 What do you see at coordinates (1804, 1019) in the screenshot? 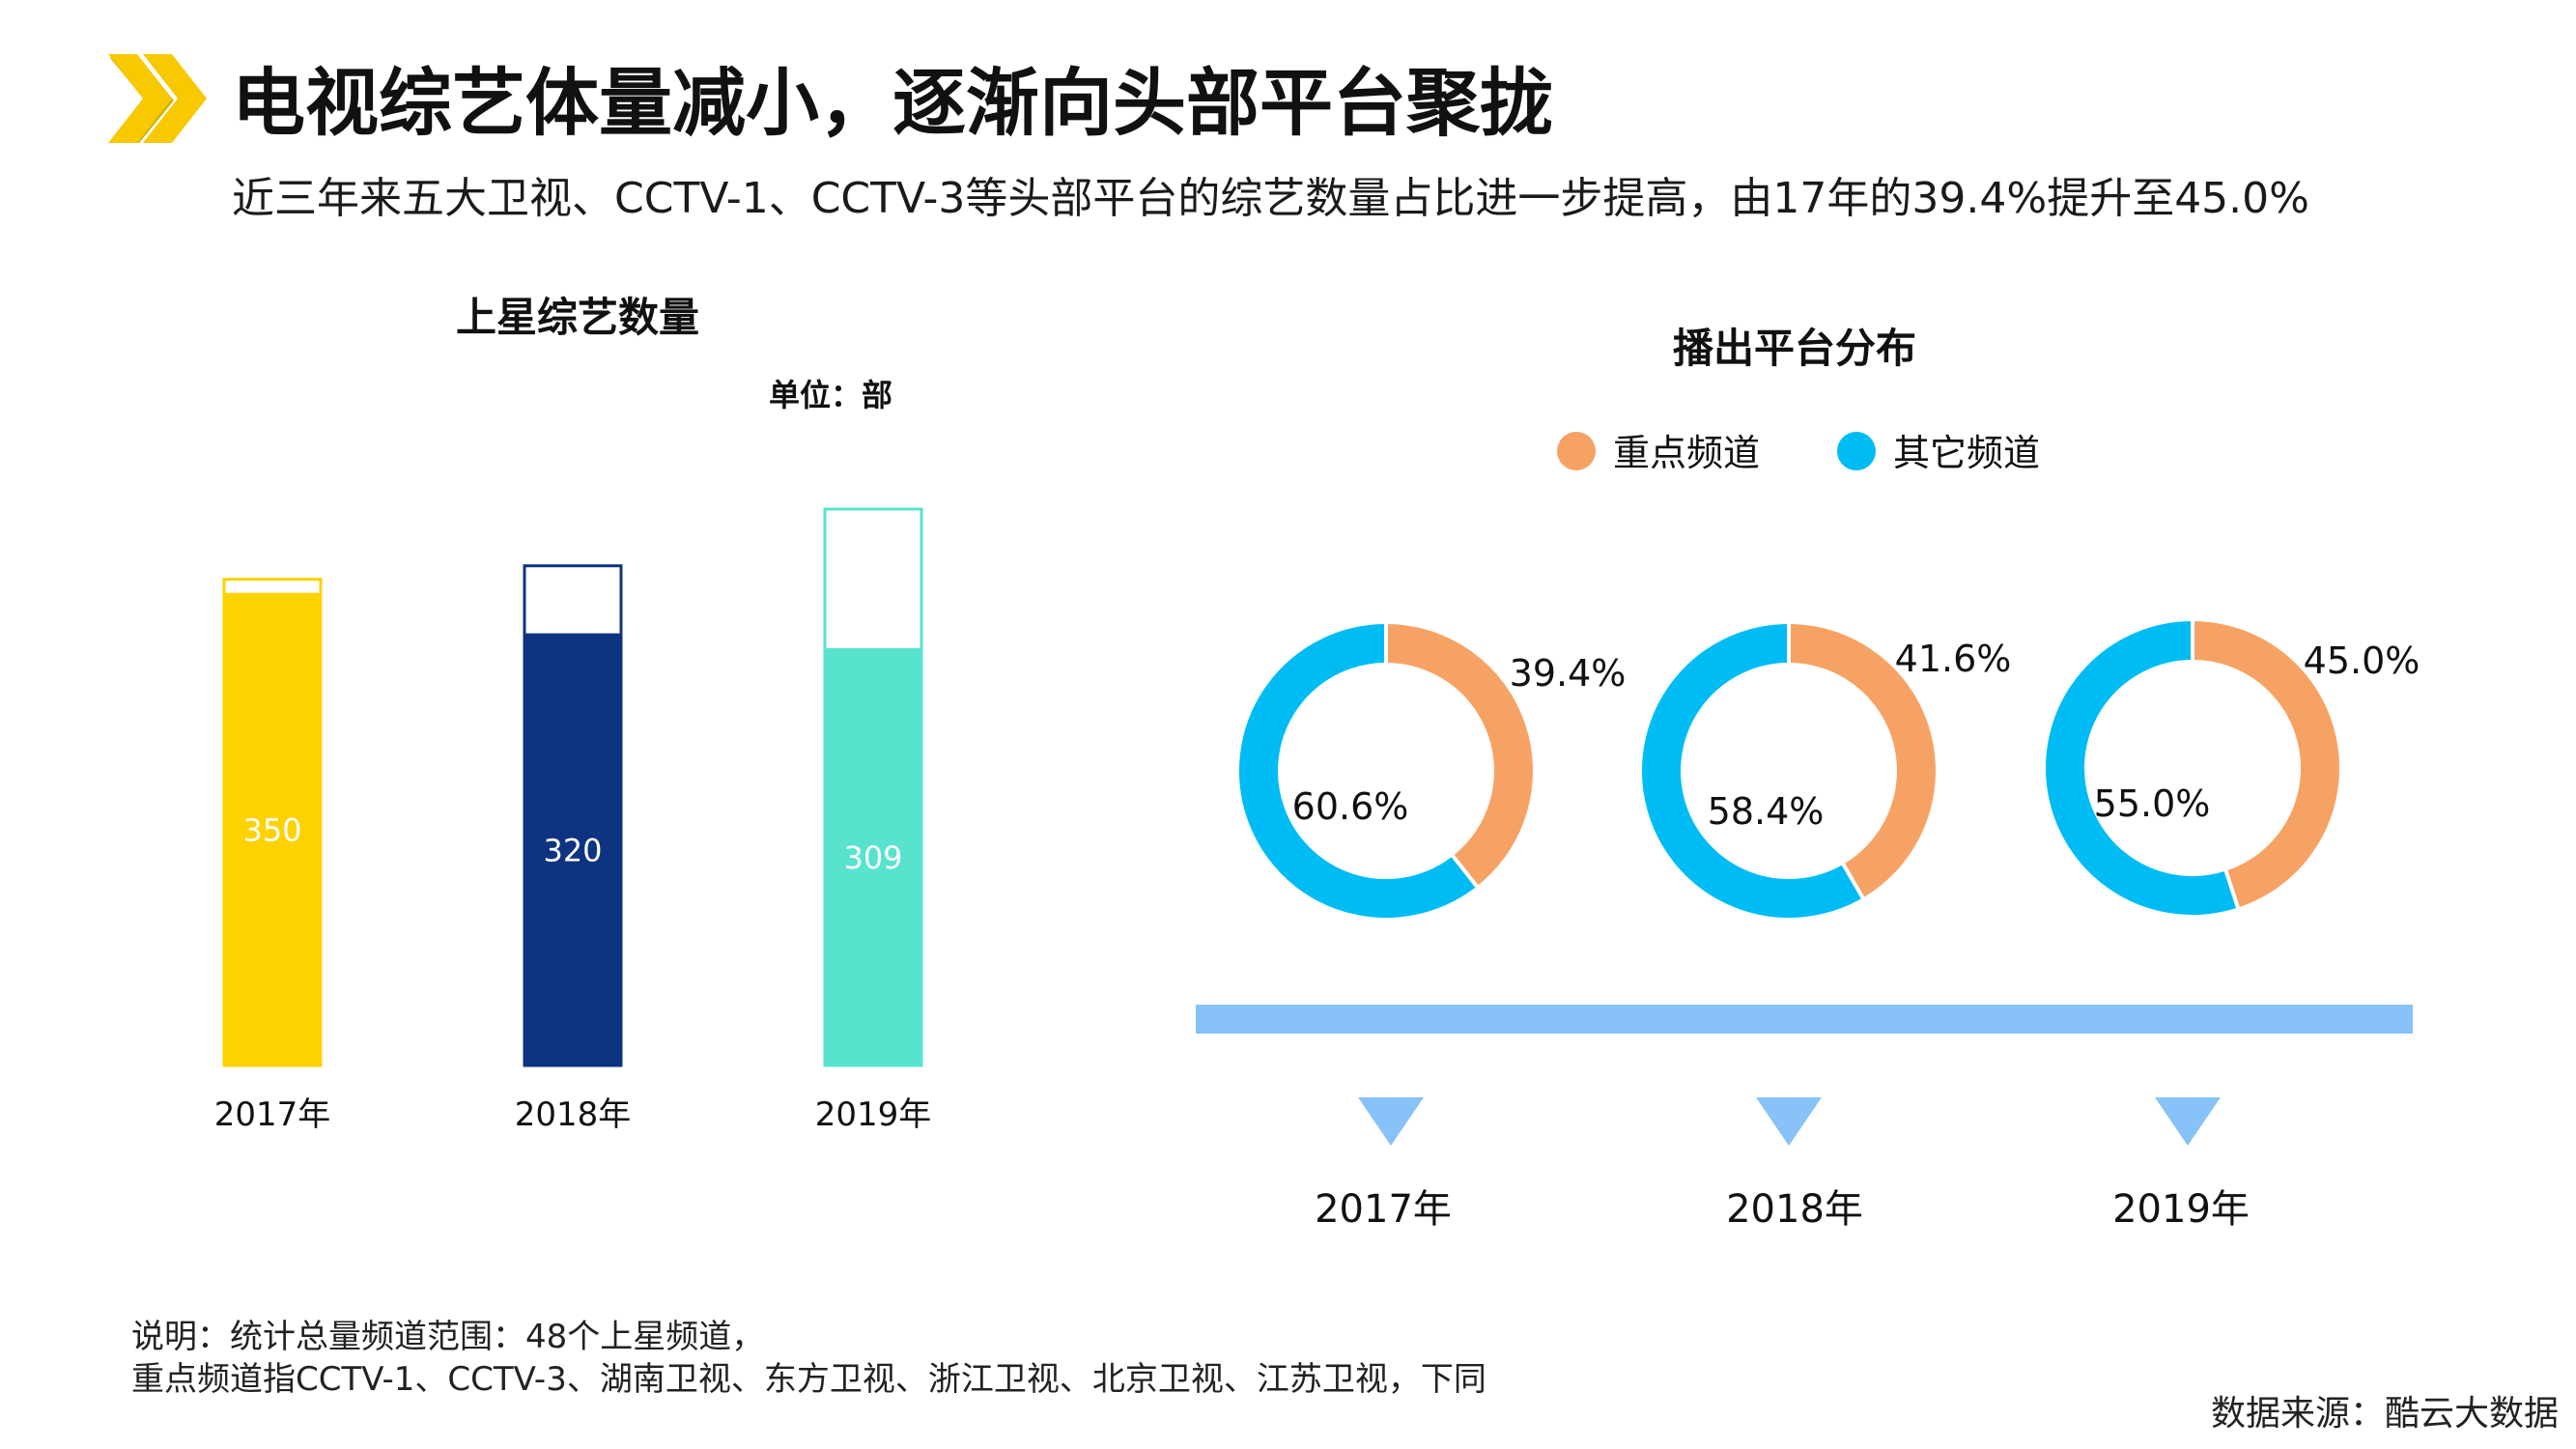
I see `timeline-bar` at bounding box center [1804, 1019].